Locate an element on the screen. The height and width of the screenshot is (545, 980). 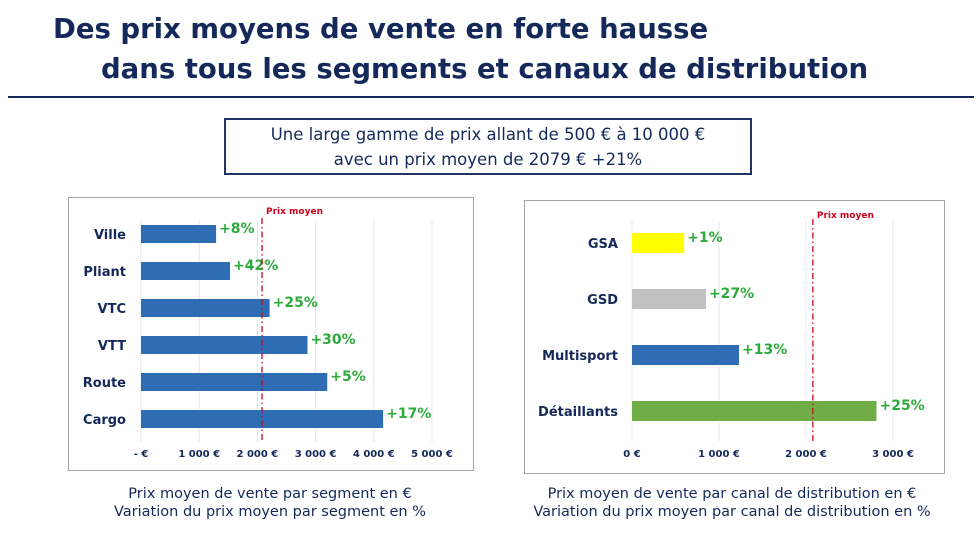
callout-line-2: avec un prix moyen de 2079 € +21% is located at coordinates (488, 159).